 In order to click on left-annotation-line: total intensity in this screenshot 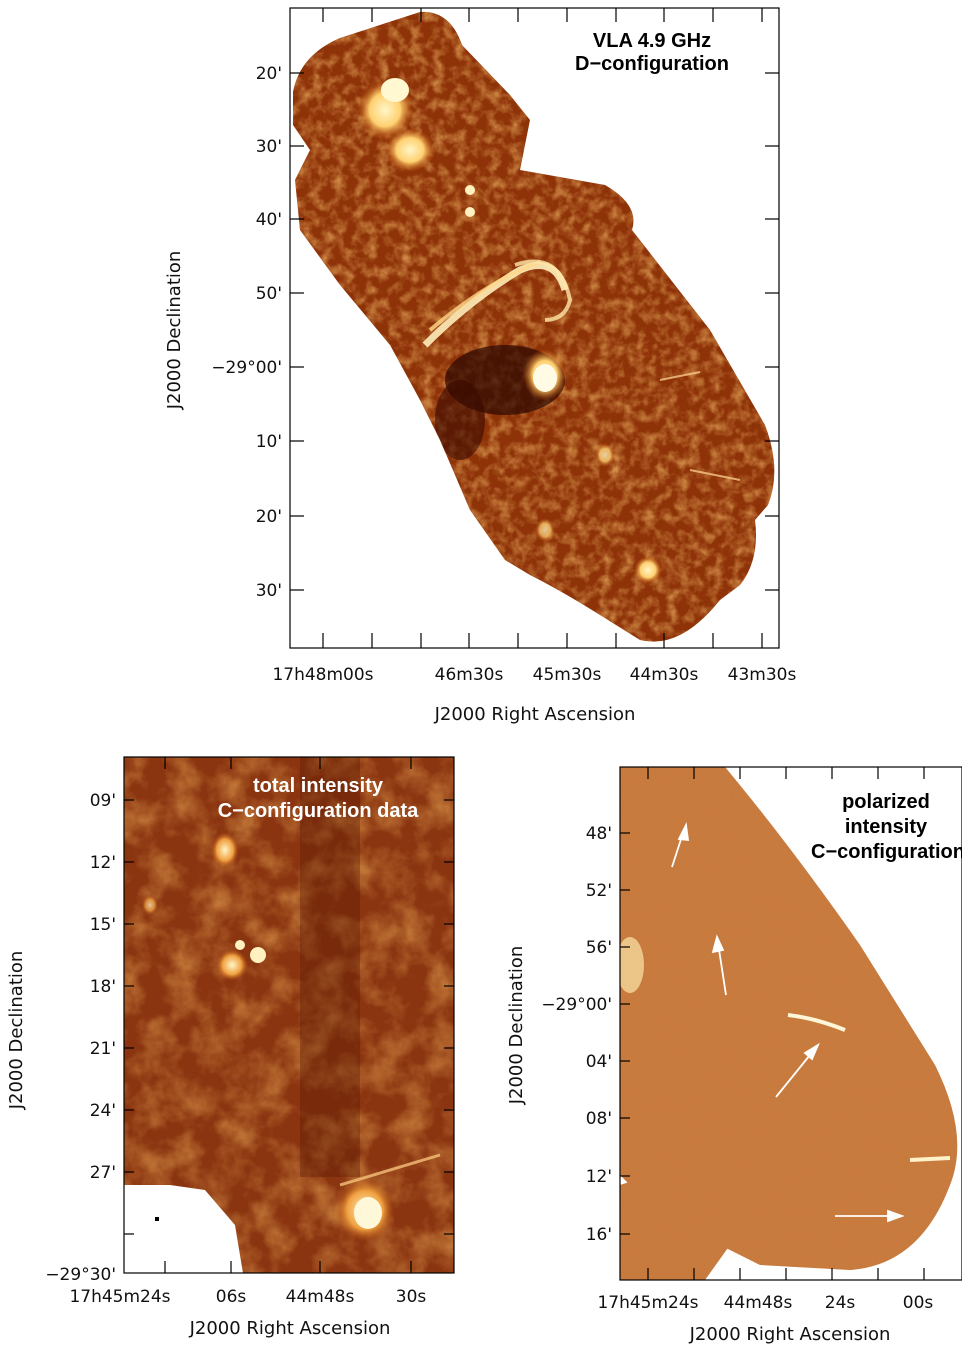, I will do `click(318, 786)`.